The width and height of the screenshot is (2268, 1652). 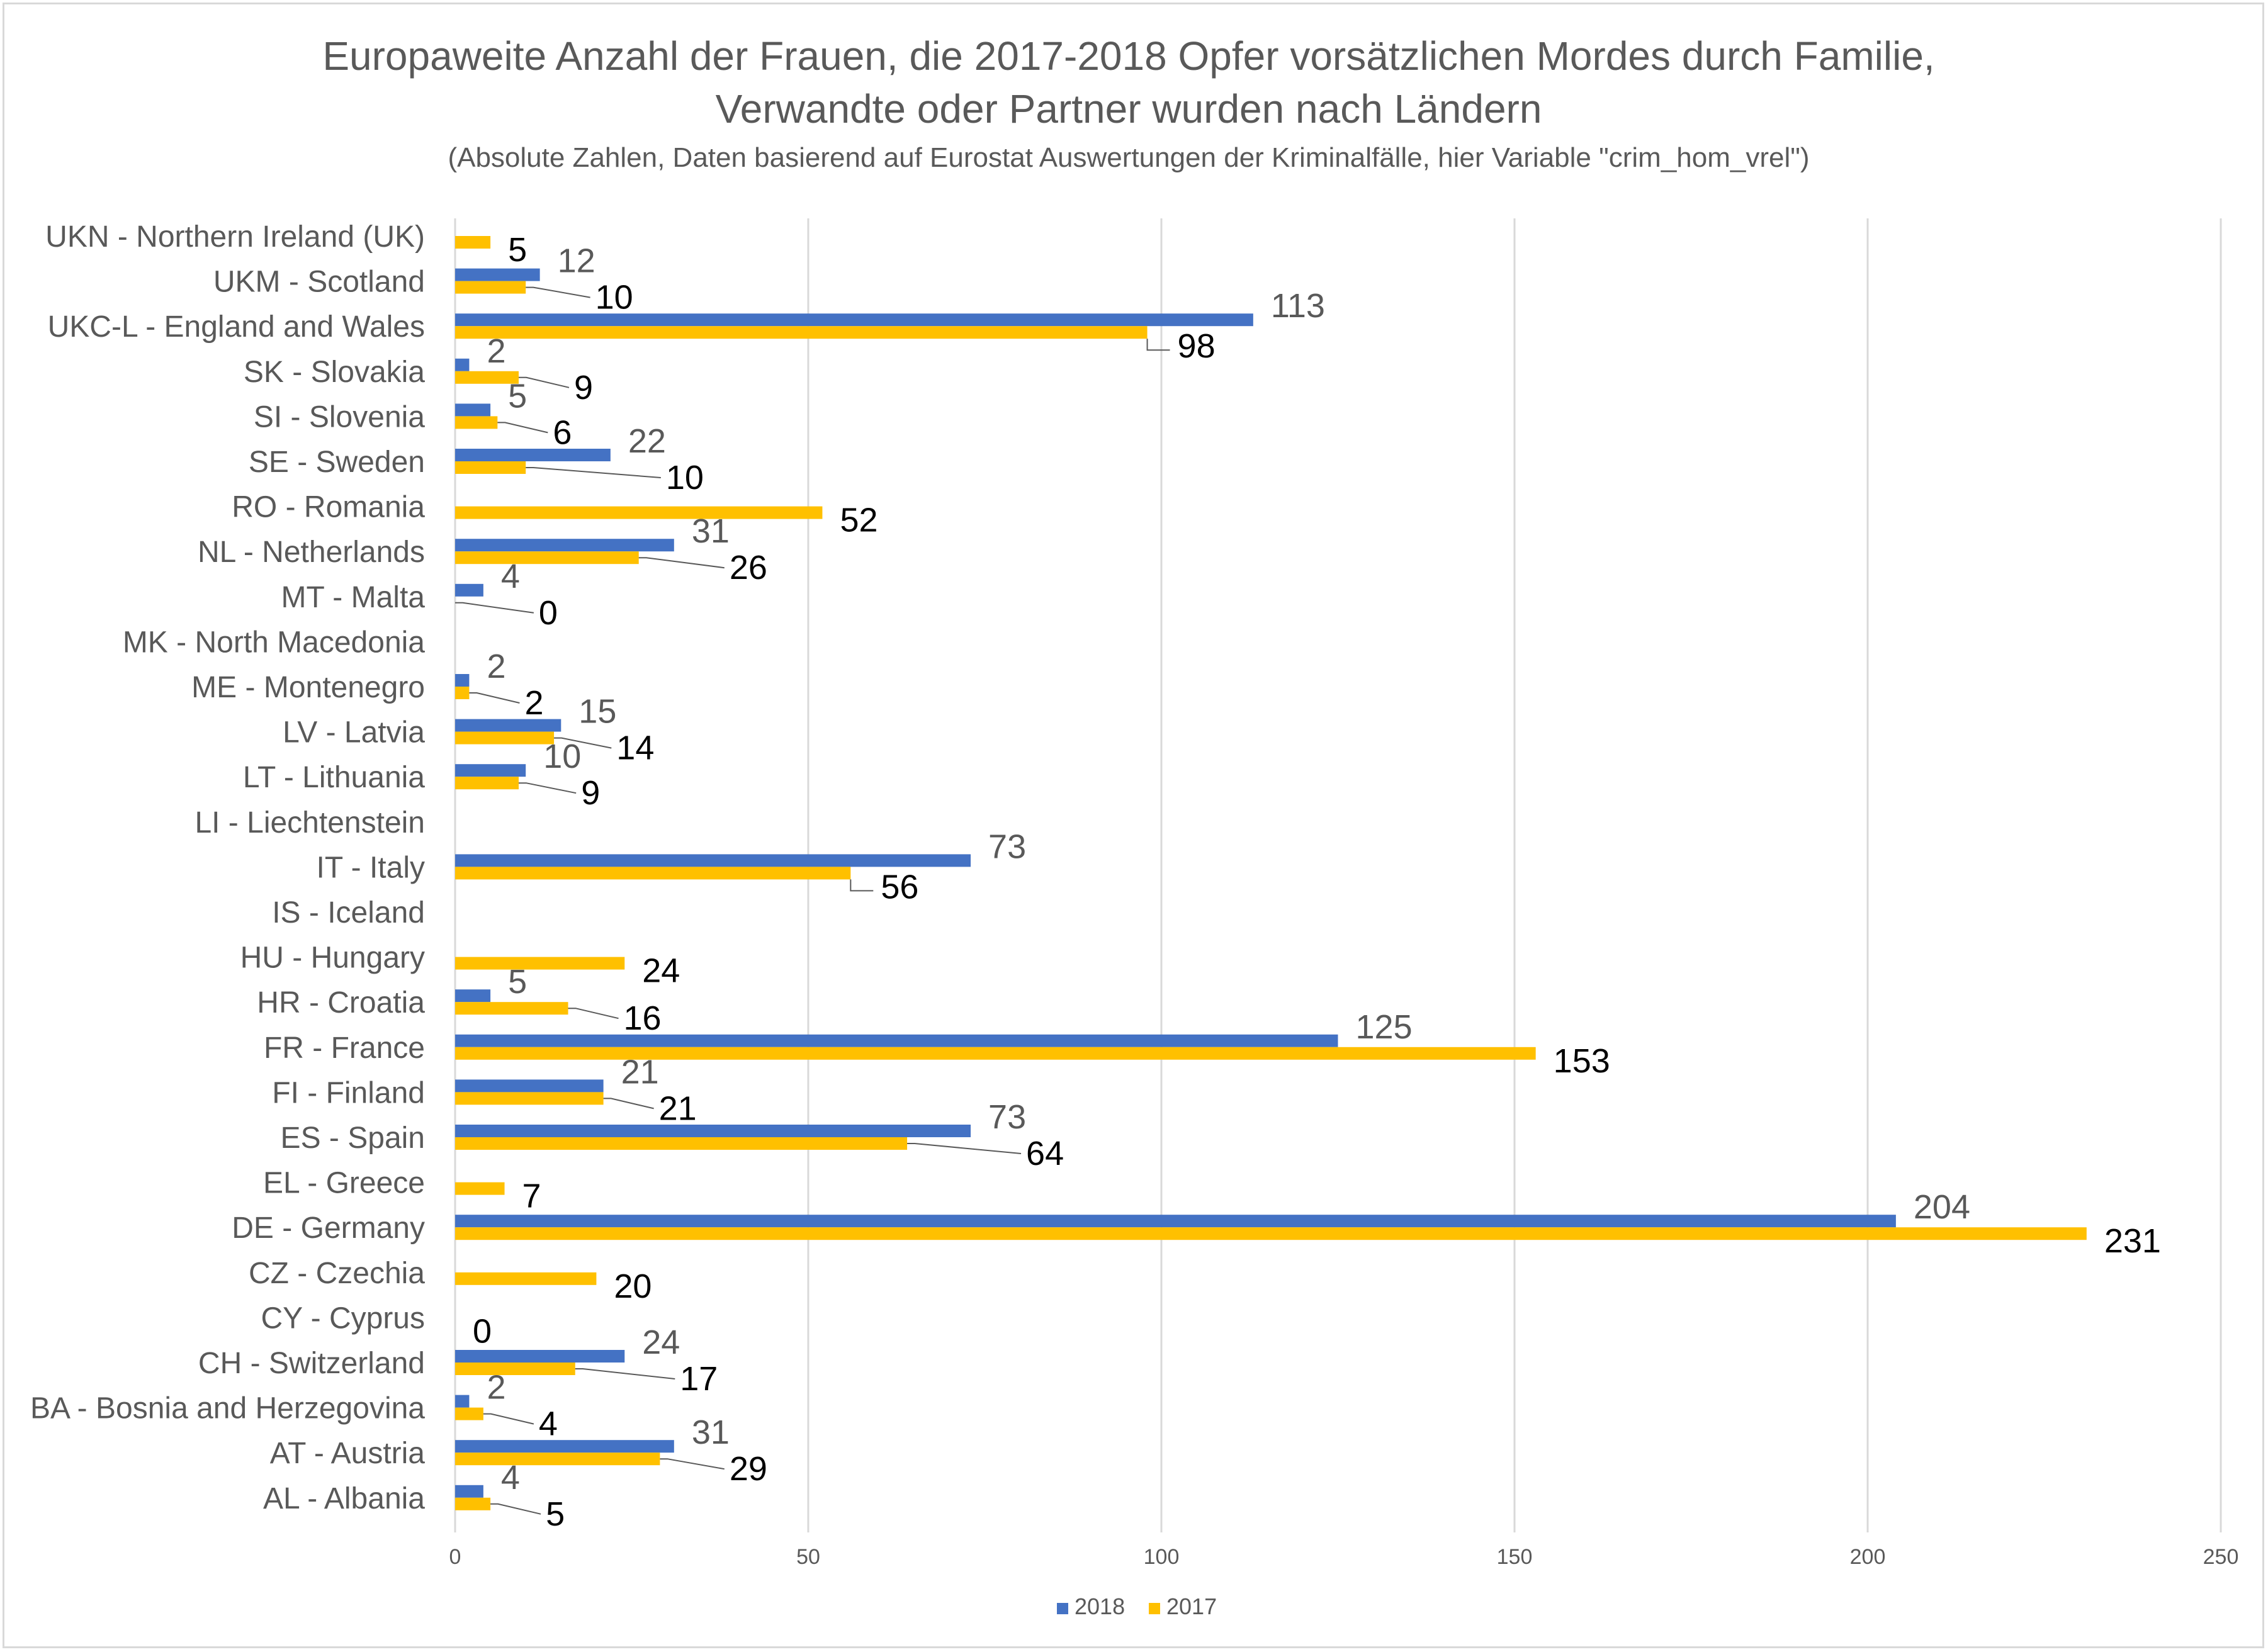 What do you see at coordinates (371, 867) in the screenshot?
I see `category-label: IT - Italy` at bounding box center [371, 867].